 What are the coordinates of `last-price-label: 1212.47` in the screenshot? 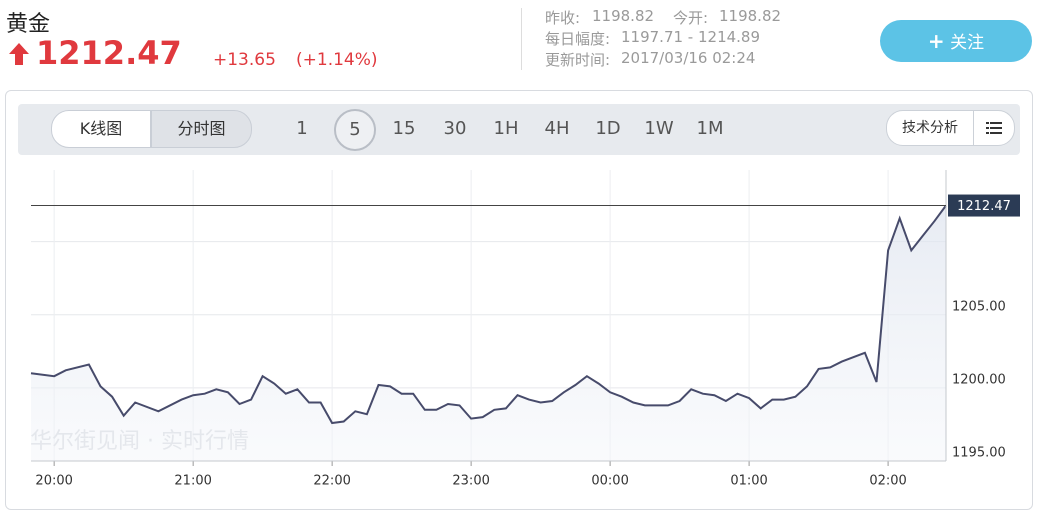 It's located at (984, 206).